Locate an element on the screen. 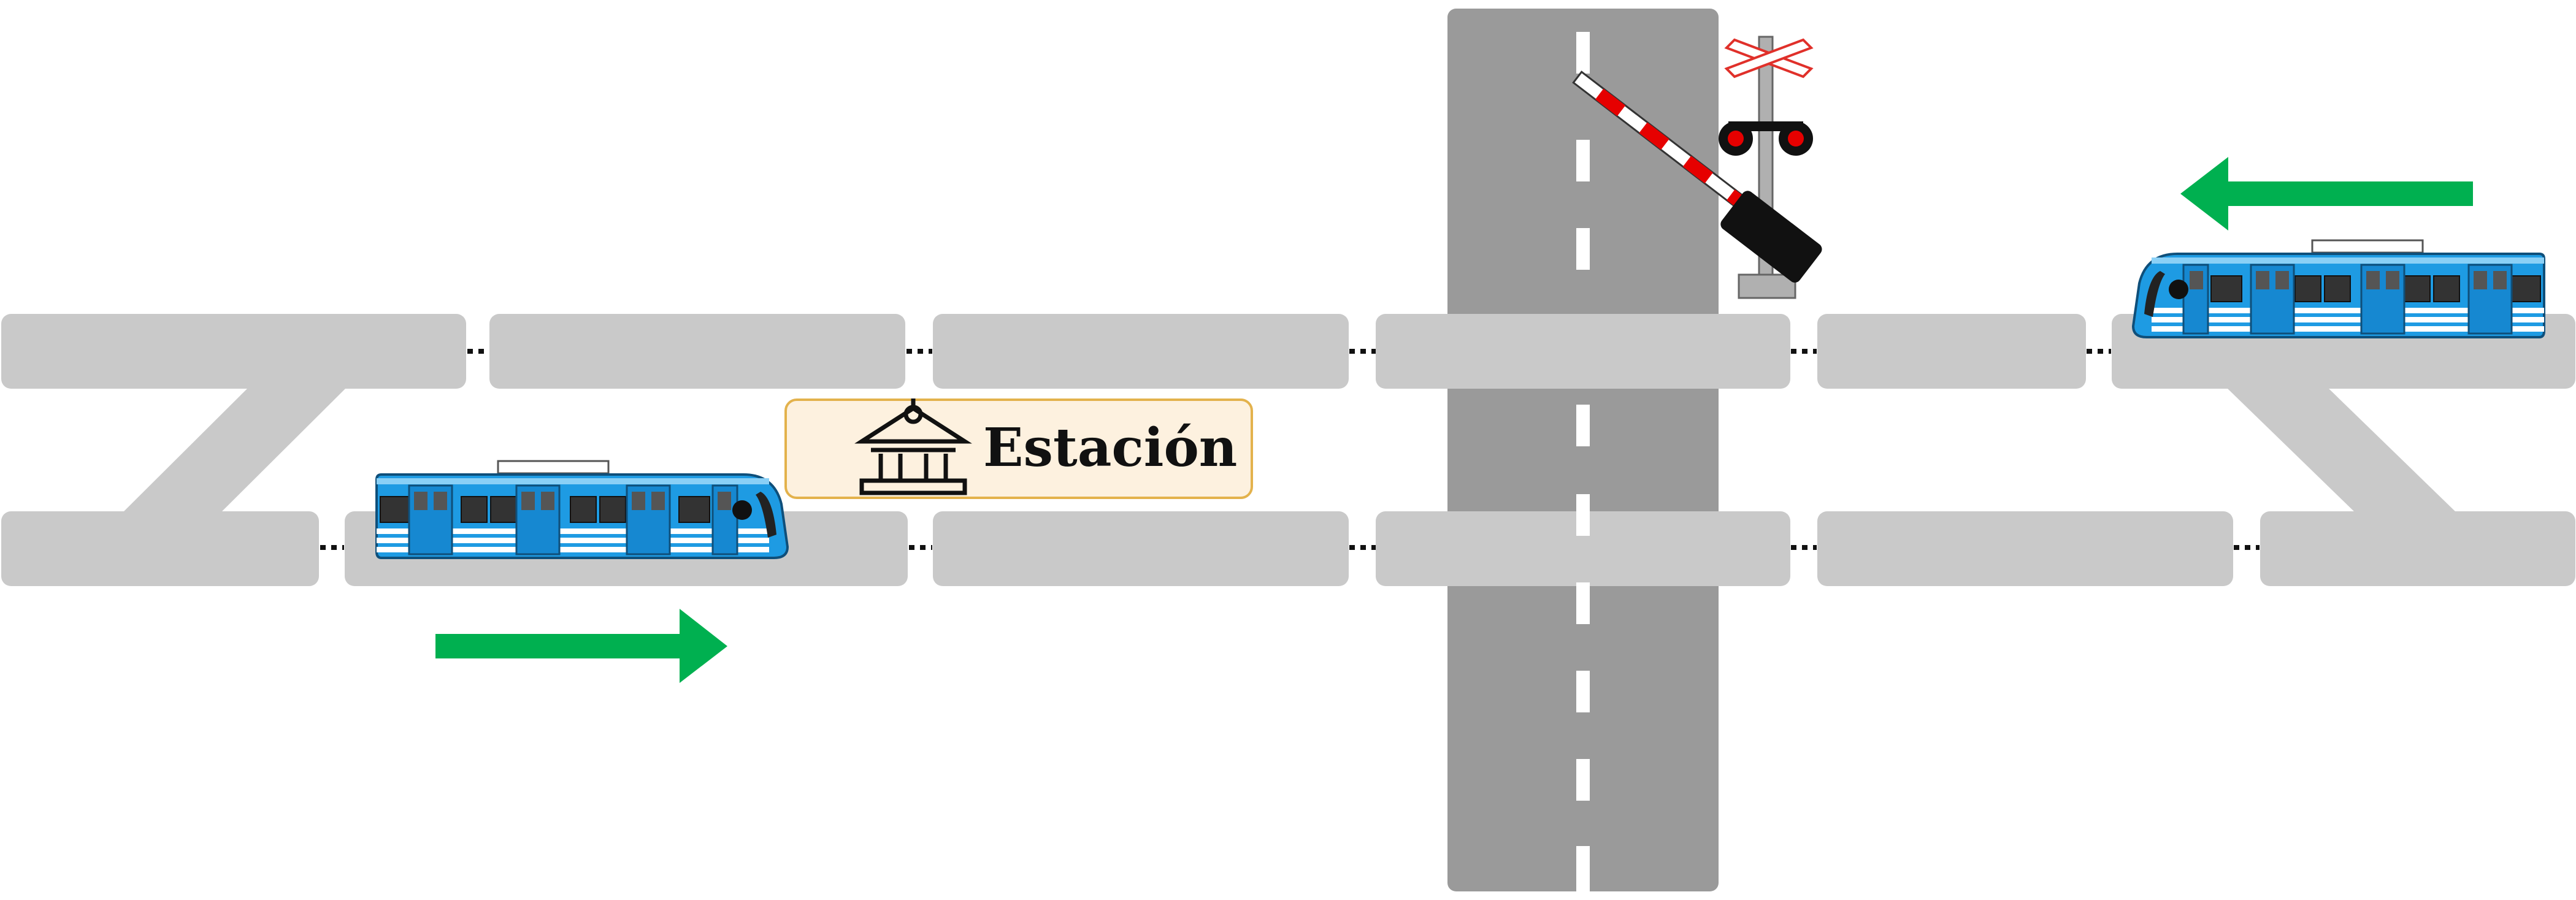  arrow-right-icon is located at coordinates (581, 646).